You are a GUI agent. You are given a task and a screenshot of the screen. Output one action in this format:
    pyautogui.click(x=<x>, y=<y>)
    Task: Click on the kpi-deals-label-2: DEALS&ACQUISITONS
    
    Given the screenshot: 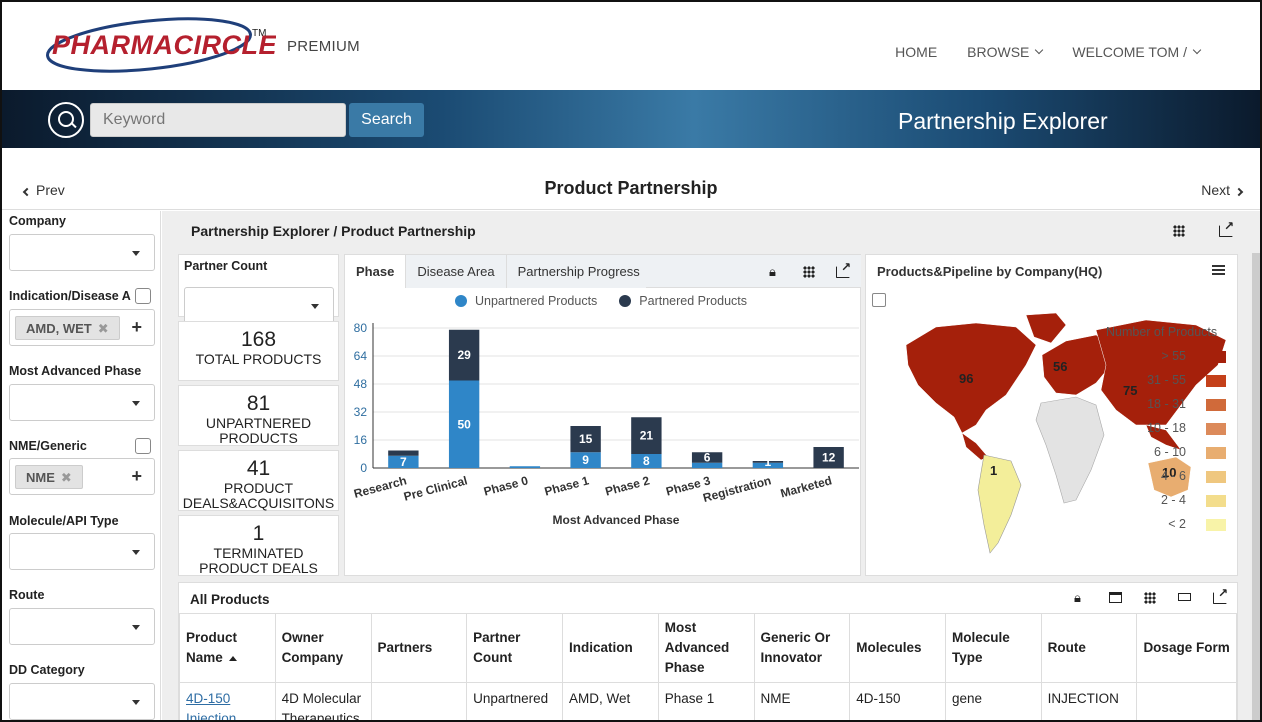 What is the action you would take?
    pyautogui.click(x=258, y=503)
    